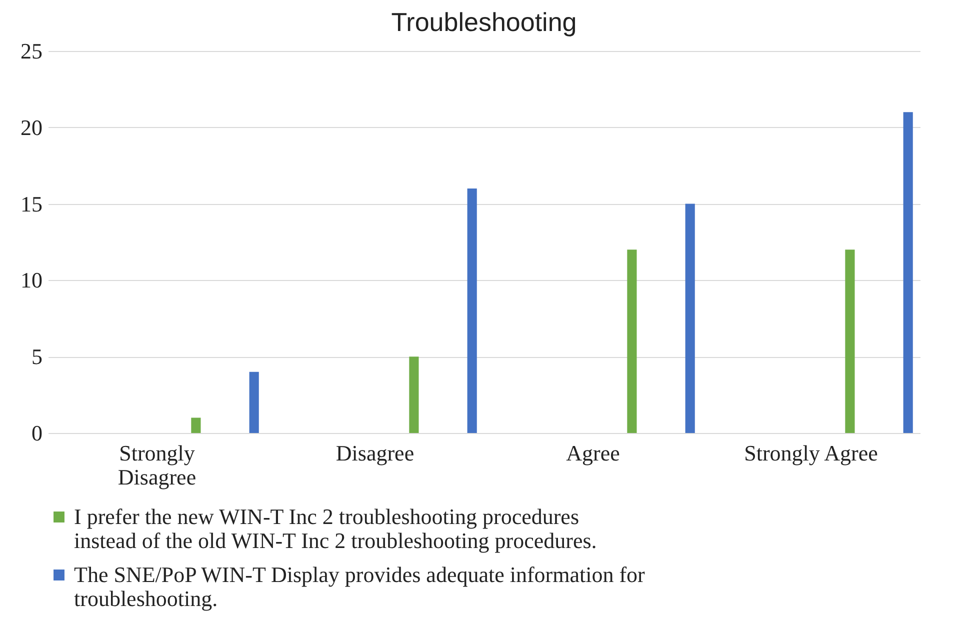 This screenshot has width=954, height=630. I want to click on x-tick-label: Disagree, so click(375, 453).